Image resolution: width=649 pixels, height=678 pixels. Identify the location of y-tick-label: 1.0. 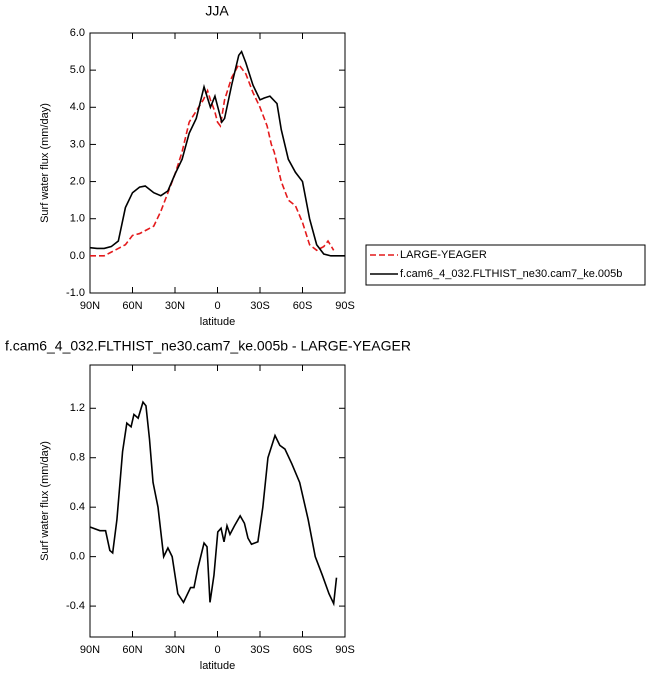
(77, 219).